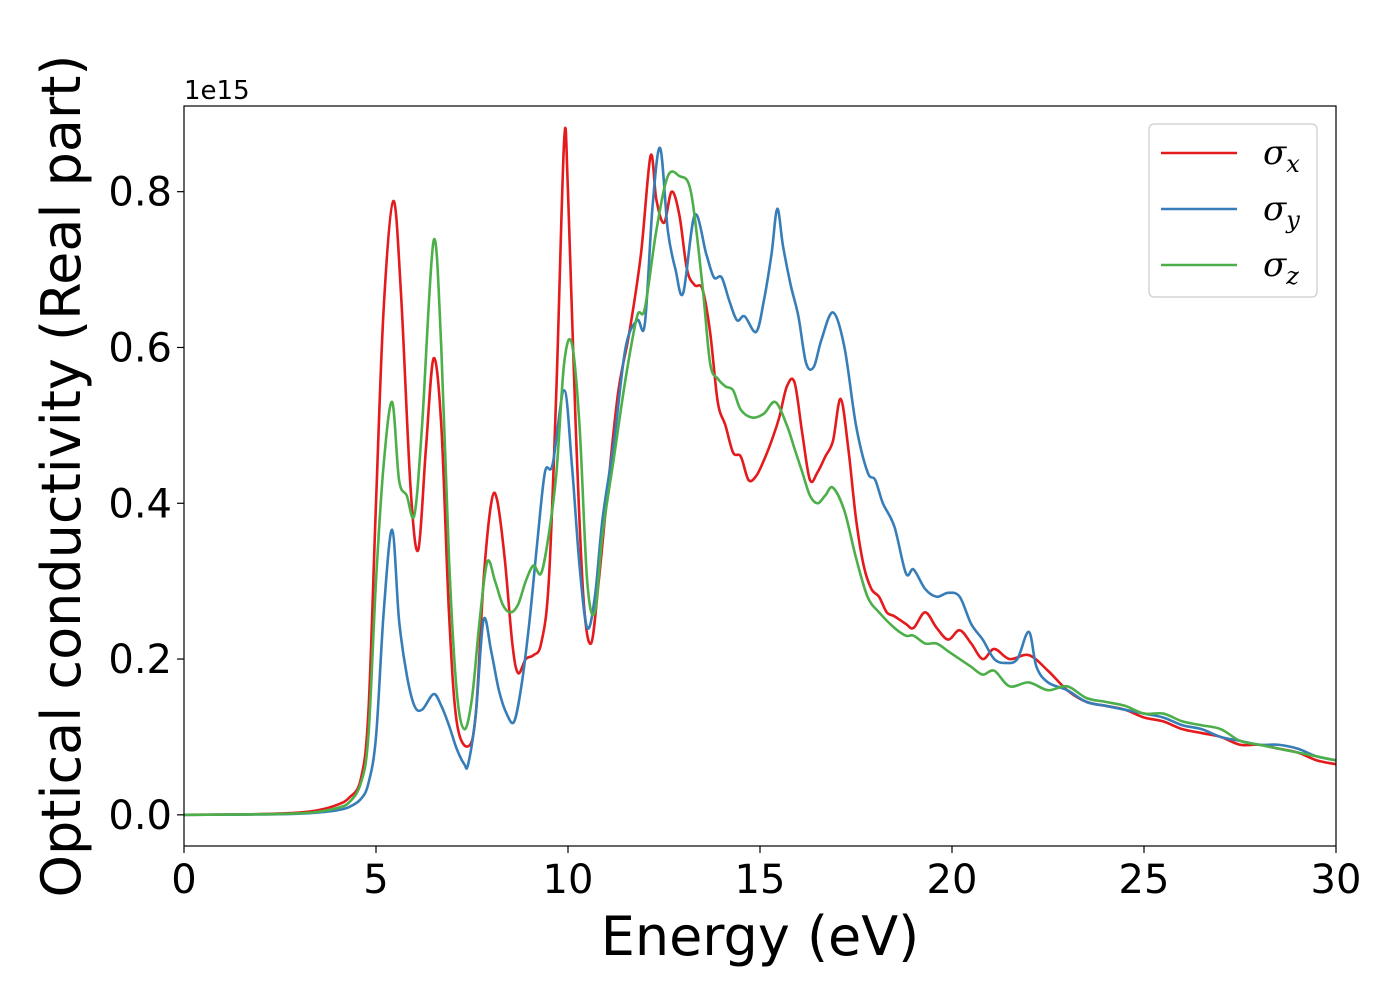 The width and height of the screenshot is (1400, 1000). Describe the element at coordinates (61, 476) in the screenshot. I see `y-axis-label: Optical conductivity (Real part)` at that location.